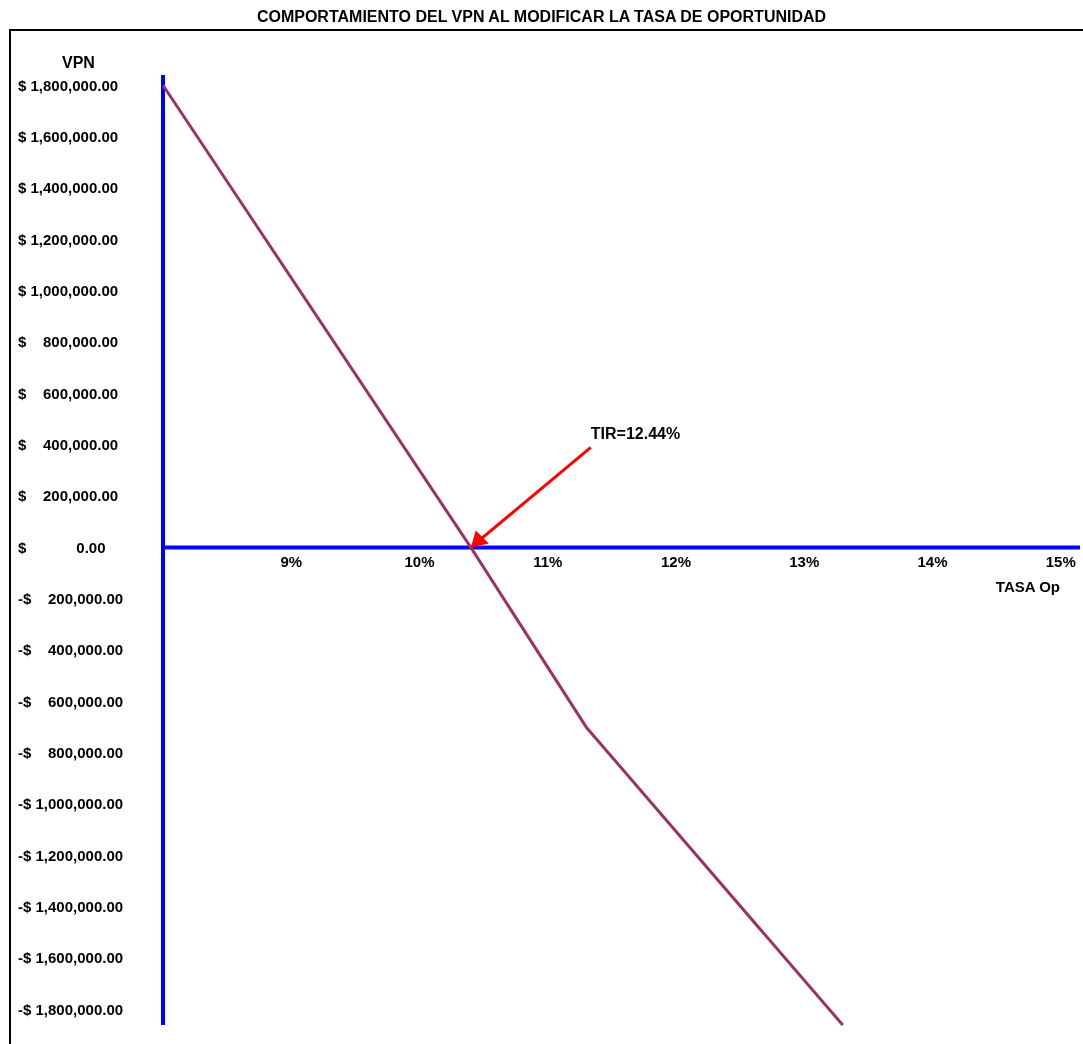 The height and width of the screenshot is (1044, 1083). I want to click on y-tick-label: -$ 1,000,000.00, so click(71, 804).